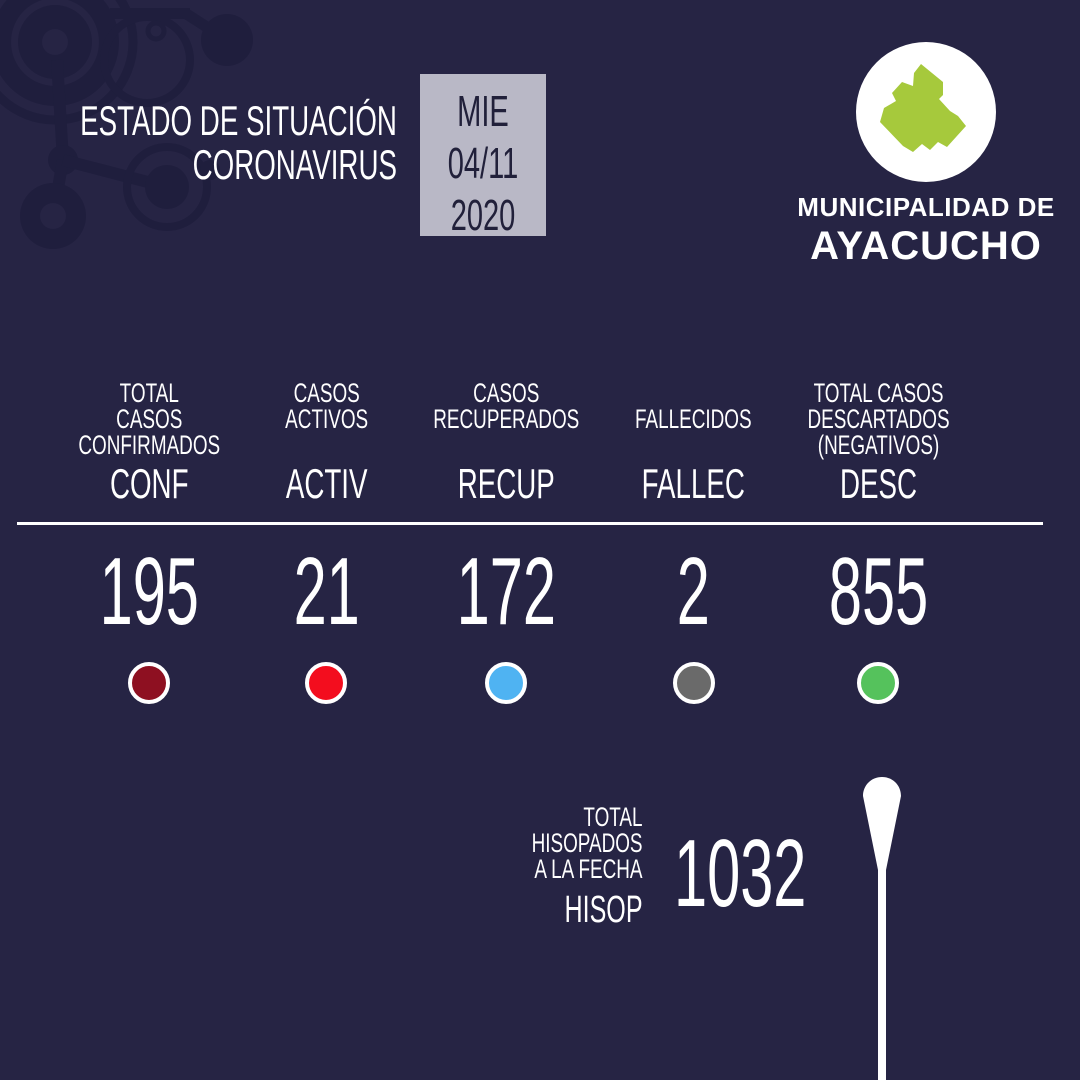 The height and width of the screenshot is (1080, 1080). What do you see at coordinates (294, 164) in the screenshot?
I see `title-line-2: CORONAVIRUS` at bounding box center [294, 164].